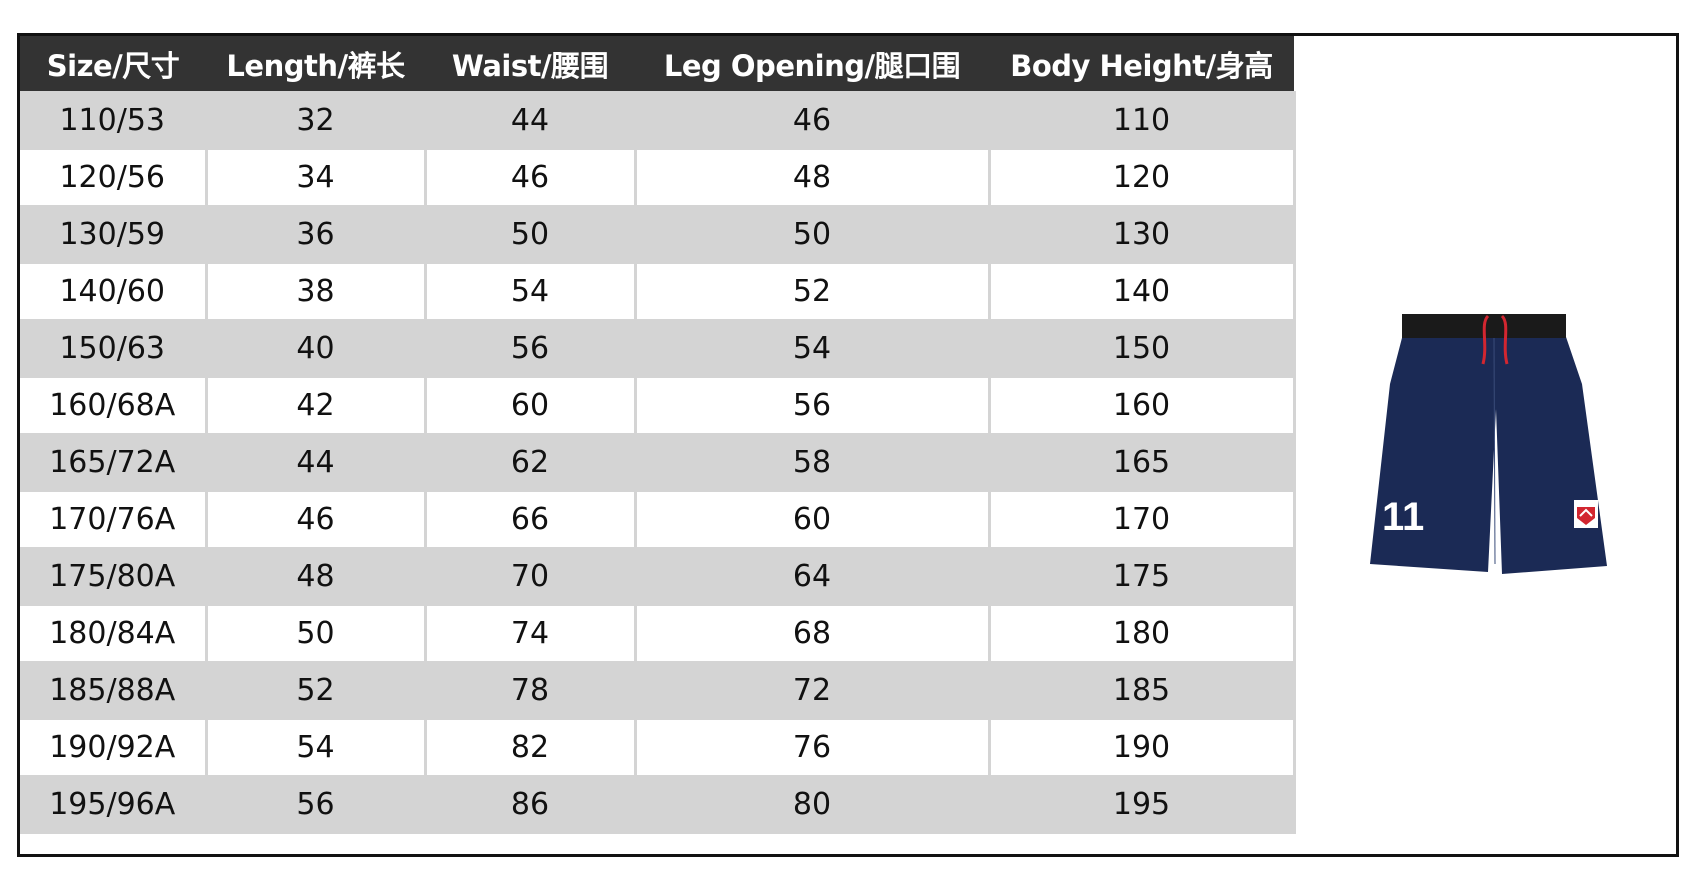 This screenshot has width=1699, height=886. What do you see at coordinates (114, 291) in the screenshot?
I see `table-cell: 140/60` at bounding box center [114, 291].